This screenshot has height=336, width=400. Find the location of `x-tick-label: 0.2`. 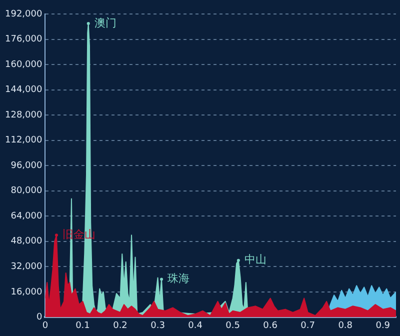

x-tick-label: 0.2 is located at coordinates (120, 325).